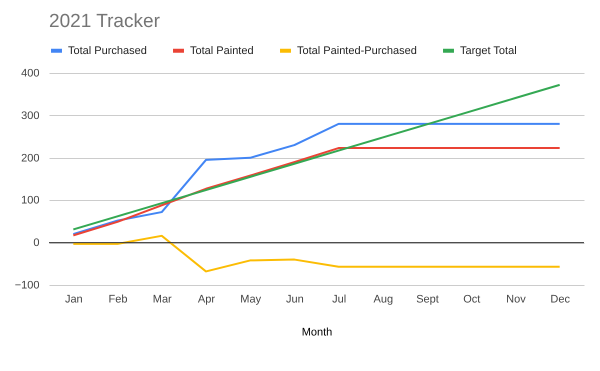  Describe the element at coordinates (488, 50) in the screenshot. I see `legend-label: Target Total` at that location.